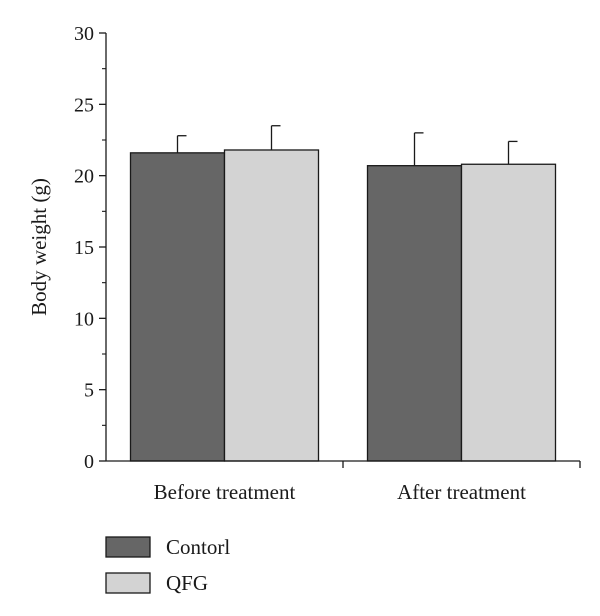 This screenshot has width=600, height=616. What do you see at coordinates (167, 565) in the screenshot?
I see `legend: Contorl QFG` at bounding box center [167, 565].